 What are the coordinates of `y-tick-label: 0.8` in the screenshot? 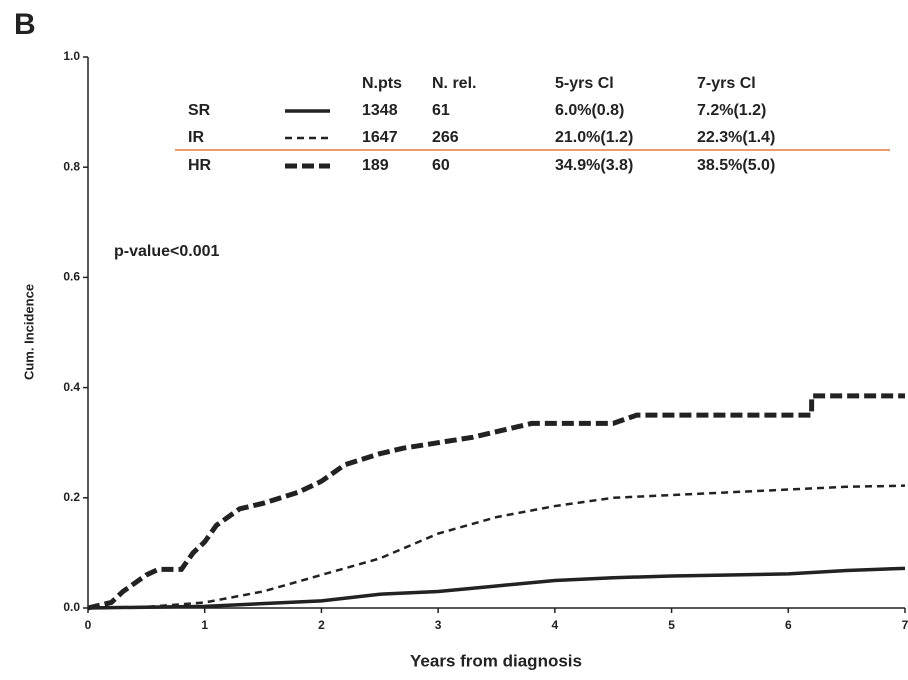 It's located at (71, 166).